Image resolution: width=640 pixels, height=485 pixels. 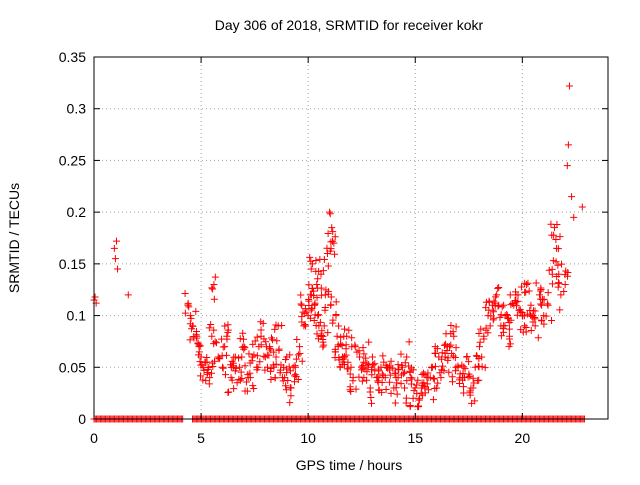 What do you see at coordinates (201, 438) in the screenshot?
I see `x-tick-label: 5` at bounding box center [201, 438].